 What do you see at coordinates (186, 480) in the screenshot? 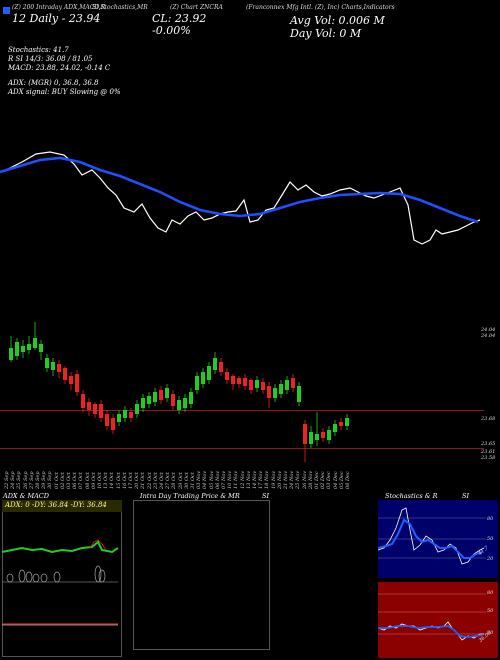
I see `date-label: 30 Oct` at bounding box center [186, 480].